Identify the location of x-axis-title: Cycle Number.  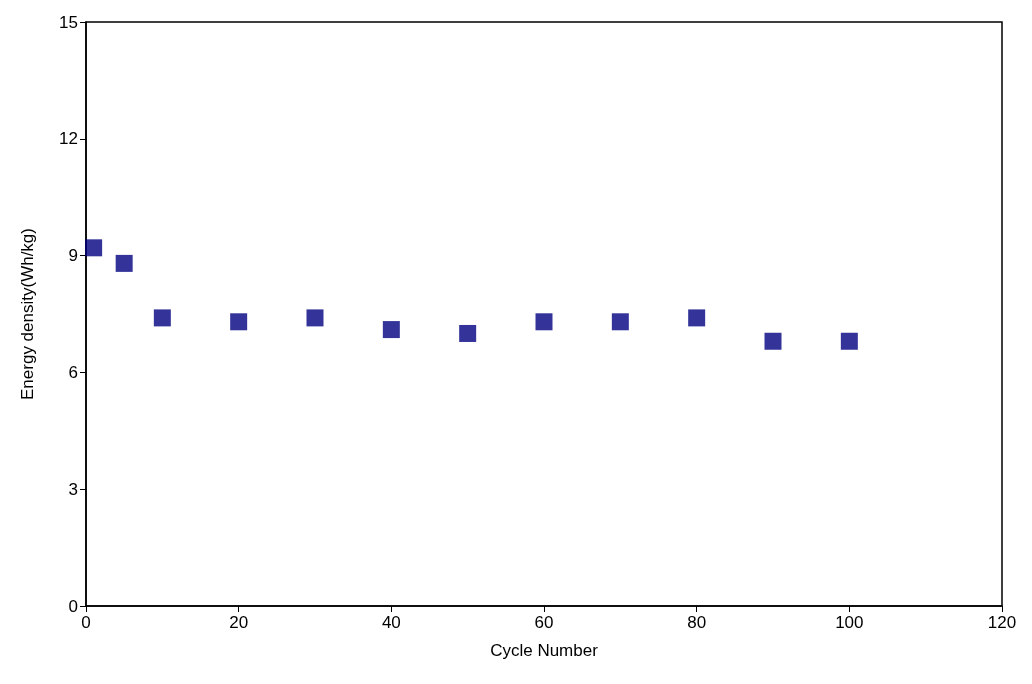
(544, 650).